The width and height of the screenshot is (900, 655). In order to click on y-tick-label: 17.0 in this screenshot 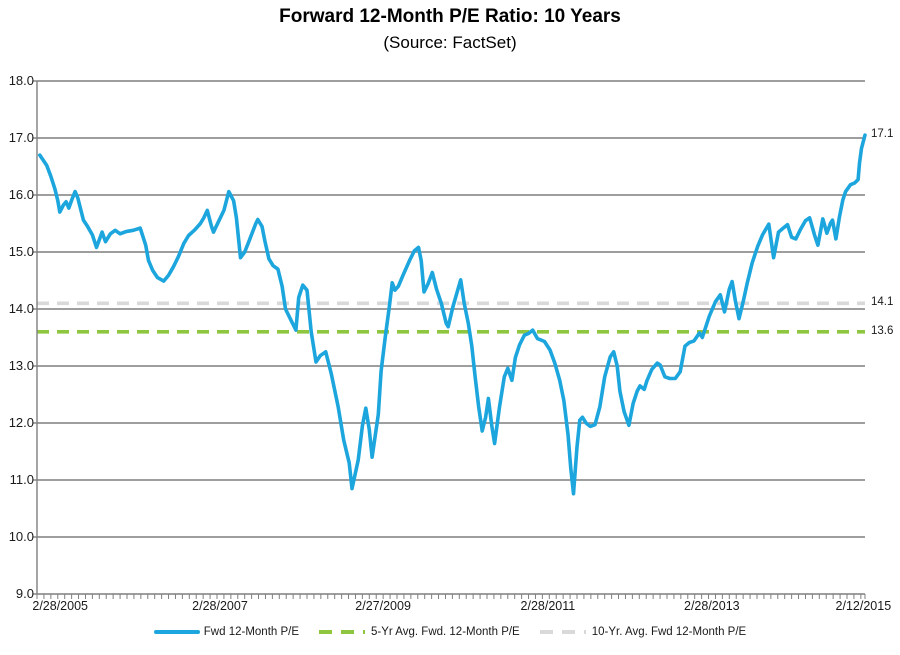, I will do `click(21, 137)`.